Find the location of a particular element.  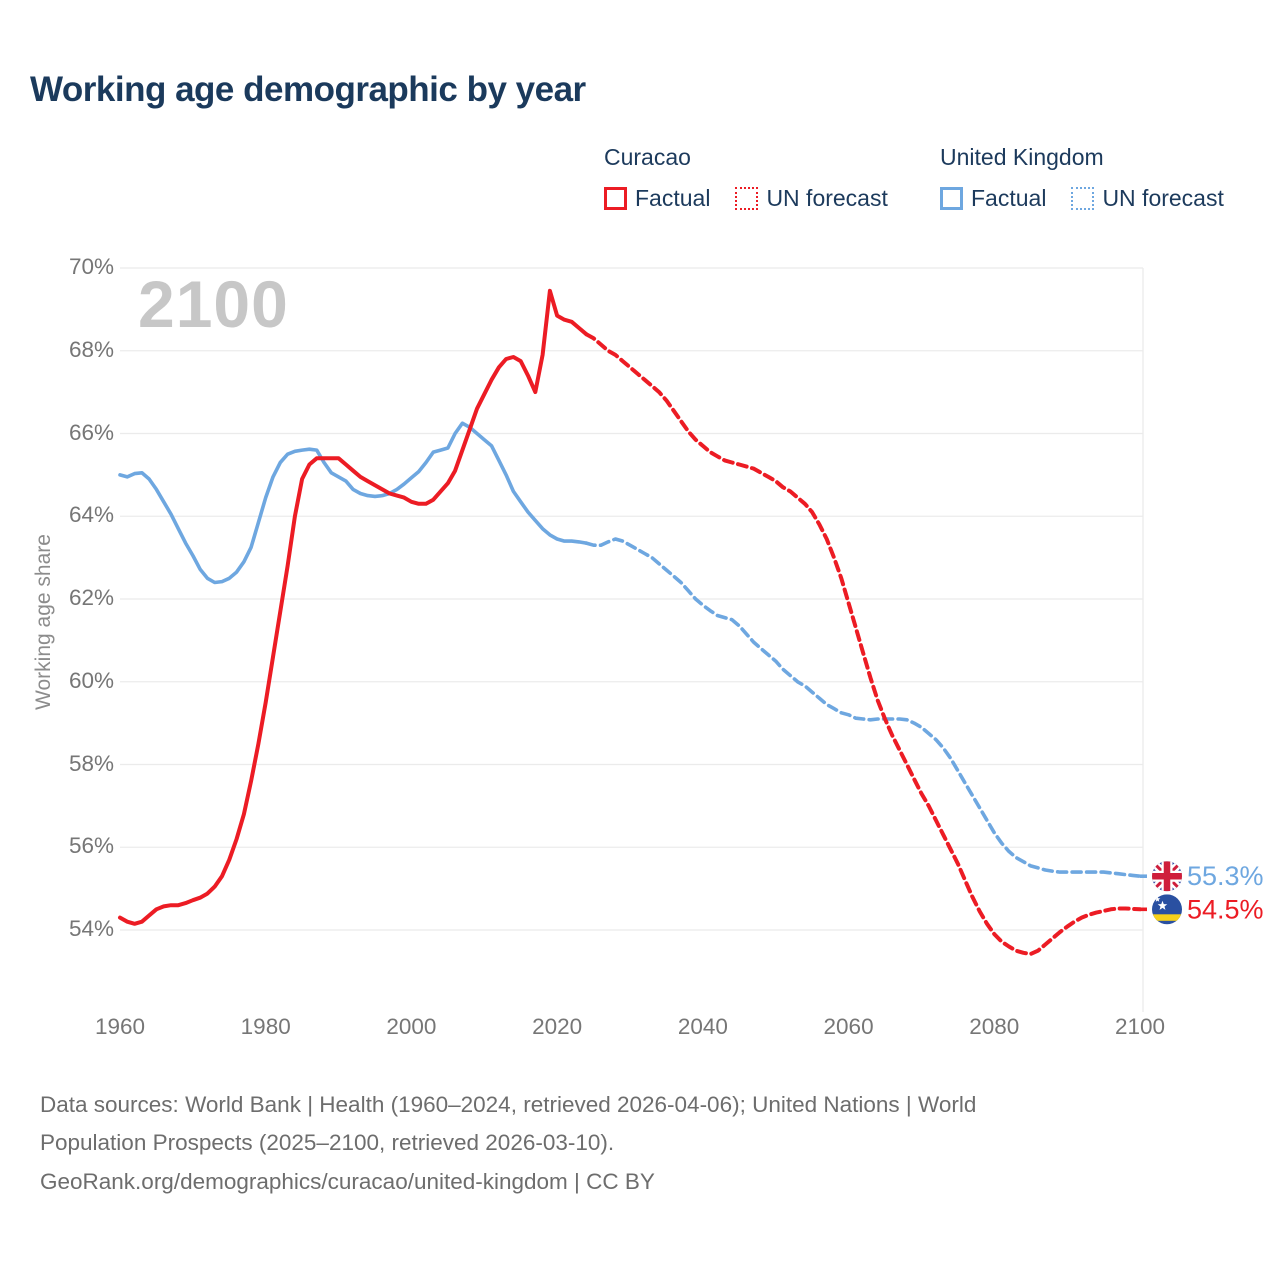

page-title: Working age demographic by year is located at coordinates (308, 89).